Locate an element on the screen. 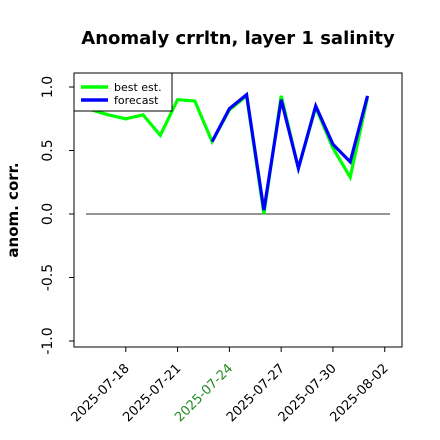 The height and width of the screenshot is (440, 440). legend-box is located at coordinates (123, 92).